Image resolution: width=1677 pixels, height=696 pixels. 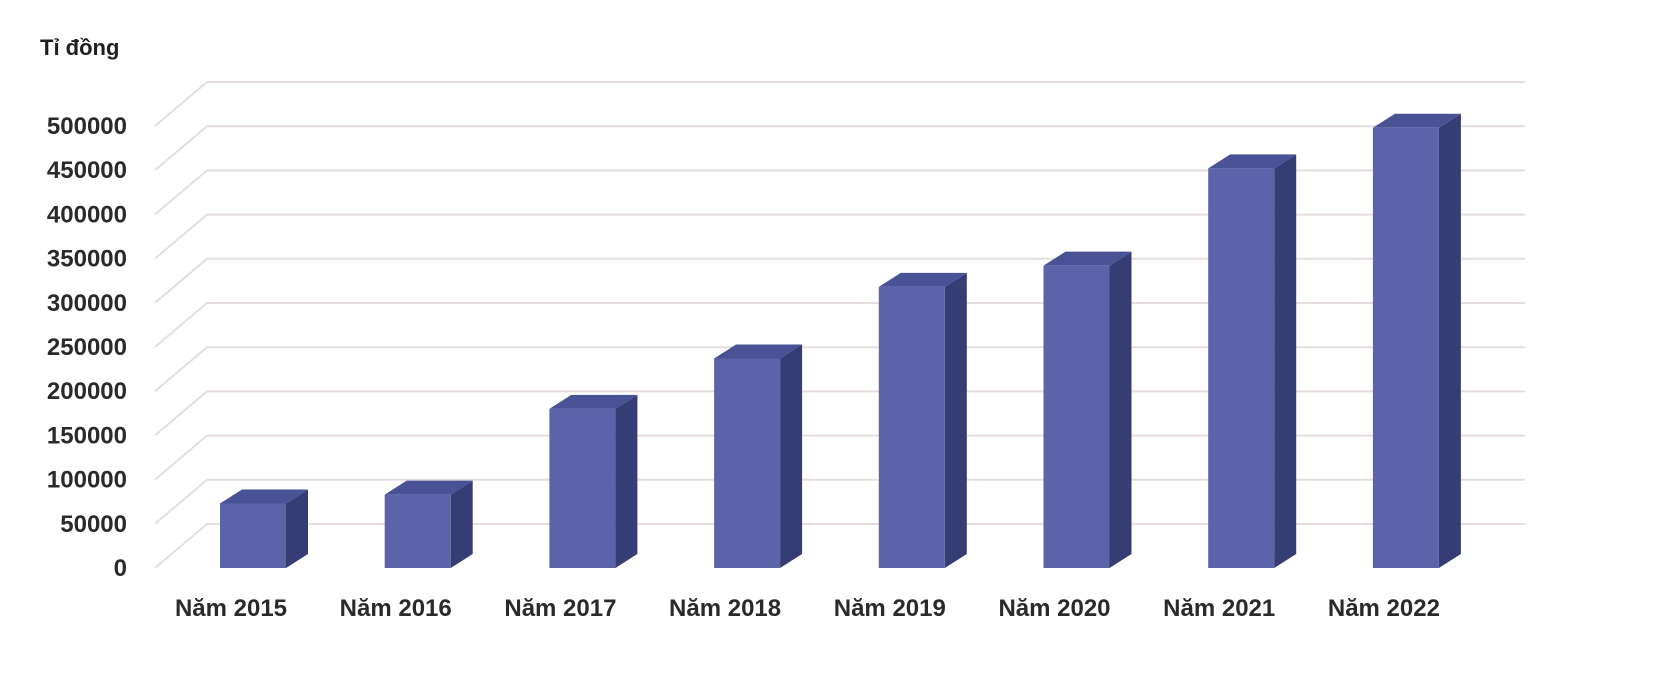 I want to click on y-tick-label: 400000, so click(x=87, y=214).